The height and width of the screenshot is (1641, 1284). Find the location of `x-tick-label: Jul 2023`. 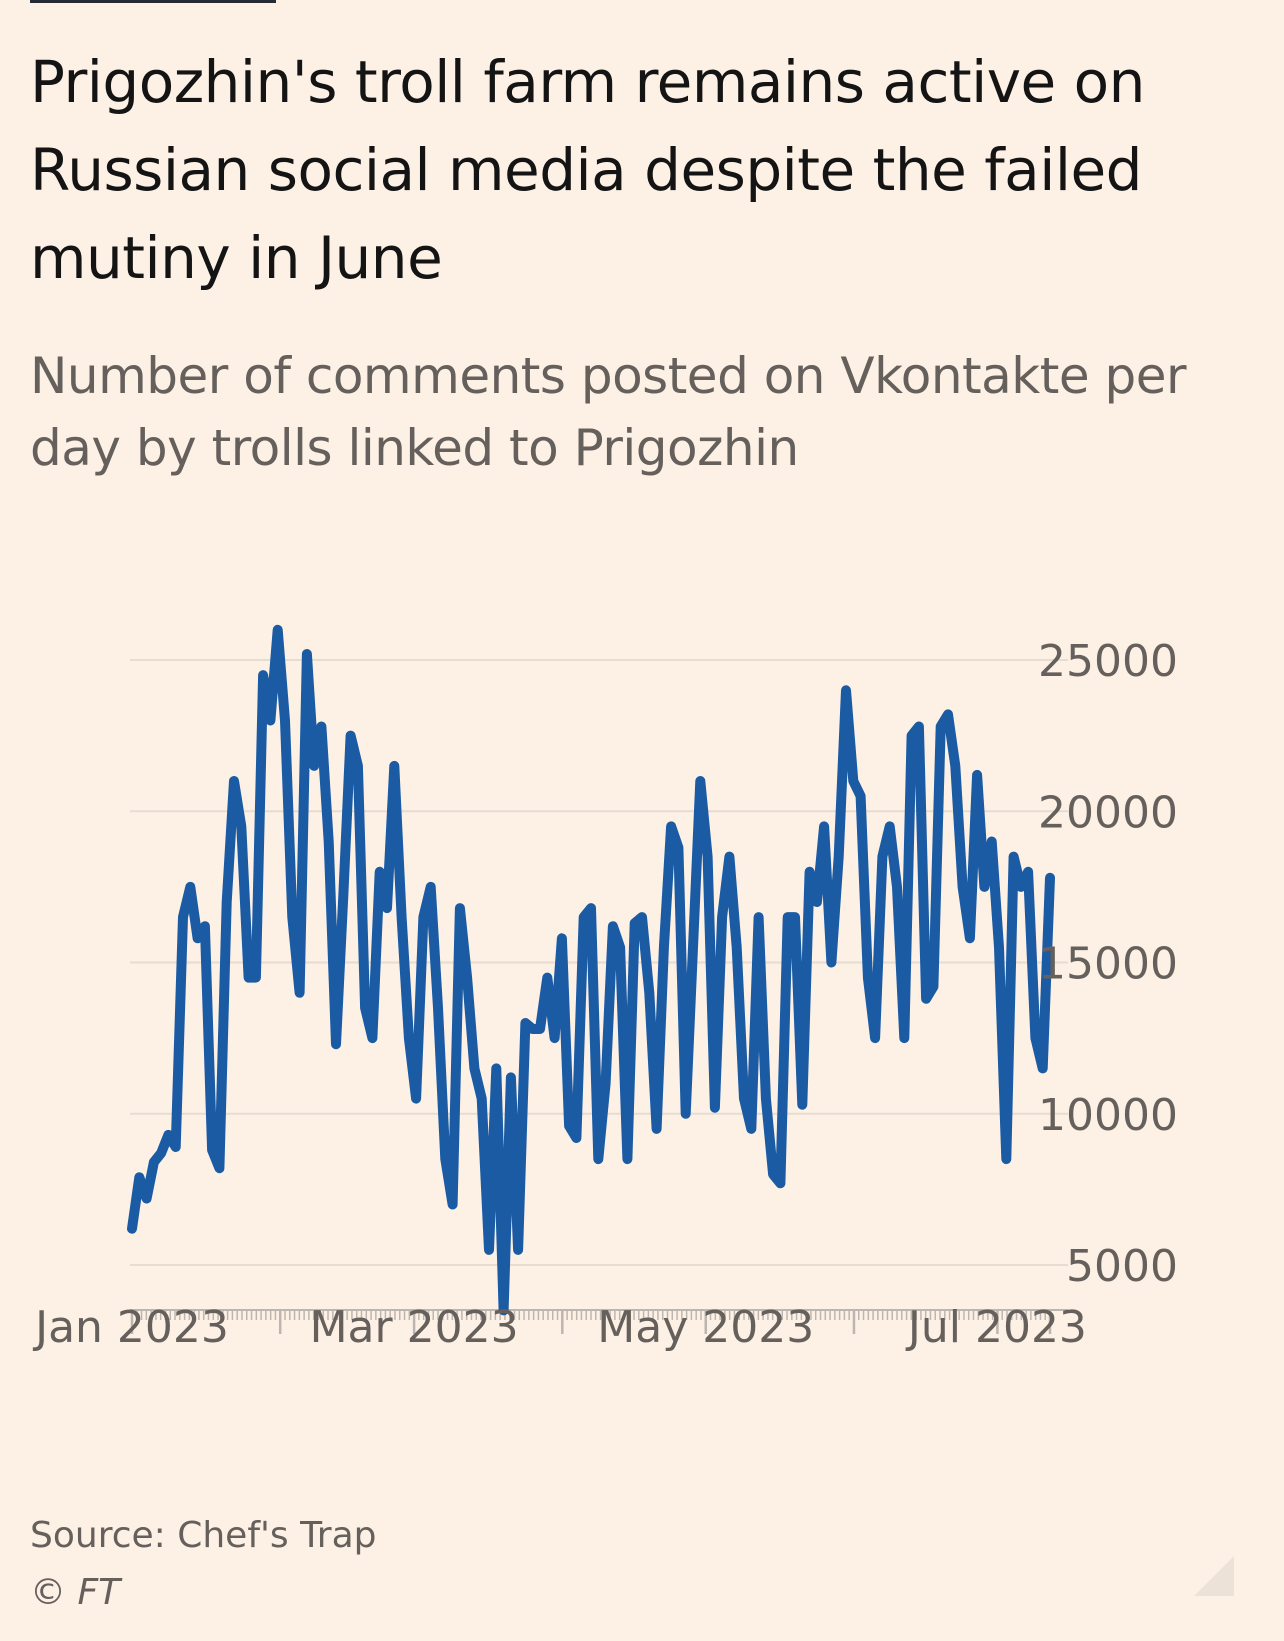

x-tick-label: Jul 2023 is located at coordinates (996, 1327).